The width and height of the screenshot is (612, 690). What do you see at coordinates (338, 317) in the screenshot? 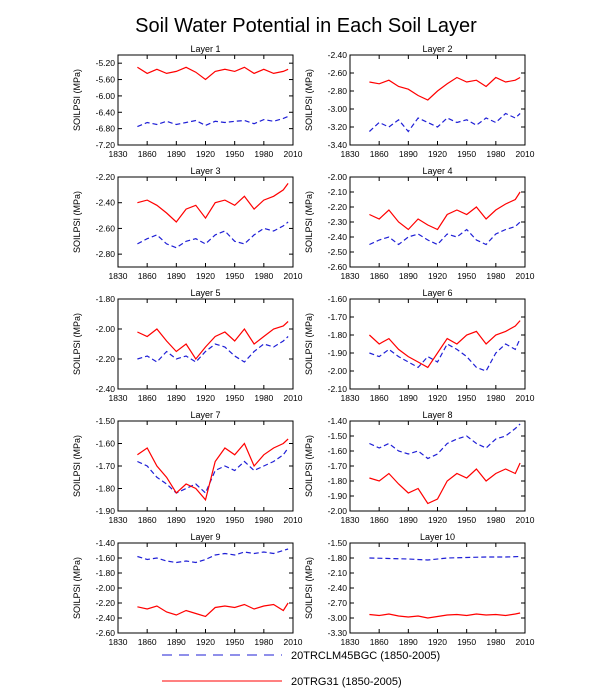
I see `y-tick-label: -1.70` at bounding box center [338, 317].